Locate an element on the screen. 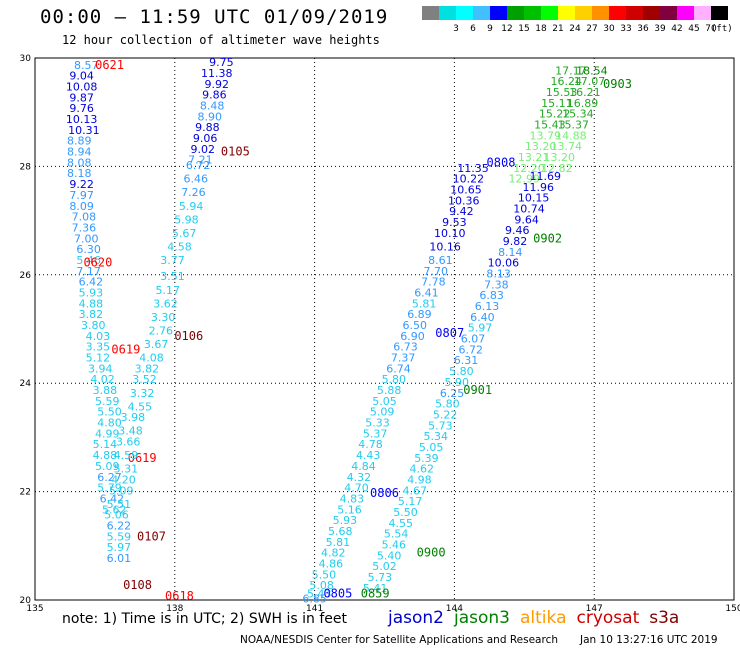 The height and width of the screenshot is (650, 740). swh-value: 4.83 is located at coordinates (352, 498).